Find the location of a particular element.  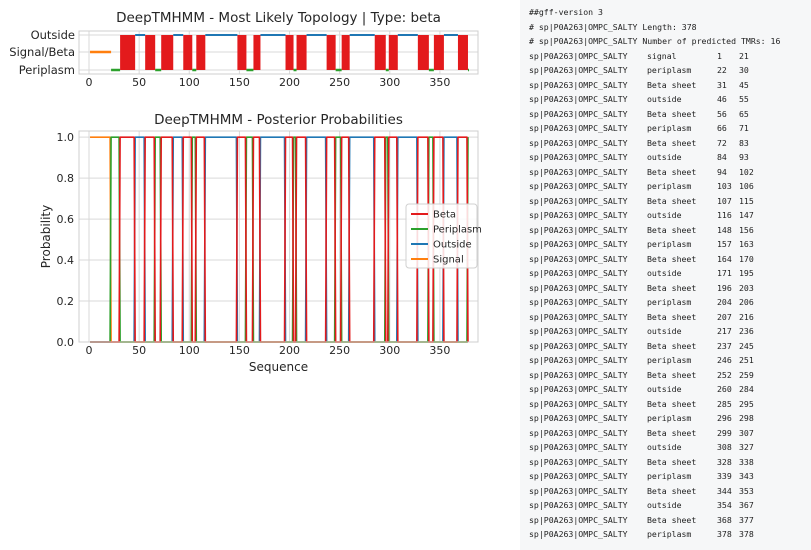

gff-end-cell: 378 is located at coordinates (746, 534).